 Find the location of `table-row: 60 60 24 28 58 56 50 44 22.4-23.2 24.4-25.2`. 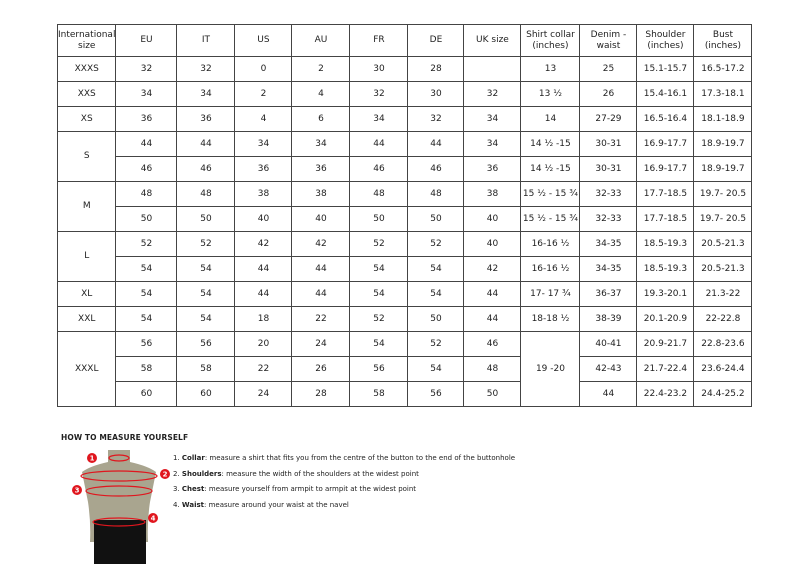

table-row: 60 60 24 28 58 56 50 44 22.4-23.2 24.4-25.2 is located at coordinates (405, 394).